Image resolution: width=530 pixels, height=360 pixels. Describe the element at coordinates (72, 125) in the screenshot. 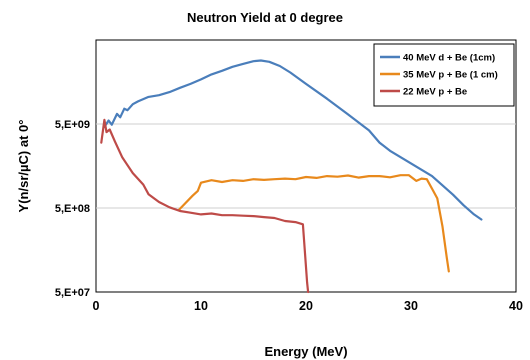

I see `y-tick-label: 5,E+09` at that location.